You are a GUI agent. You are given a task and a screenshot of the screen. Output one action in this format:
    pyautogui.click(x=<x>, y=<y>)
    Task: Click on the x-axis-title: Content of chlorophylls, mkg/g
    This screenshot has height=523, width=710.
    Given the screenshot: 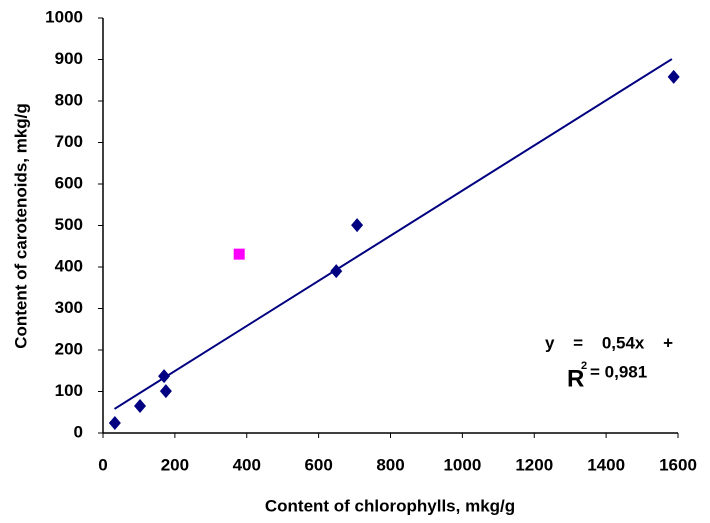 What is the action you would take?
    pyautogui.click(x=390, y=505)
    